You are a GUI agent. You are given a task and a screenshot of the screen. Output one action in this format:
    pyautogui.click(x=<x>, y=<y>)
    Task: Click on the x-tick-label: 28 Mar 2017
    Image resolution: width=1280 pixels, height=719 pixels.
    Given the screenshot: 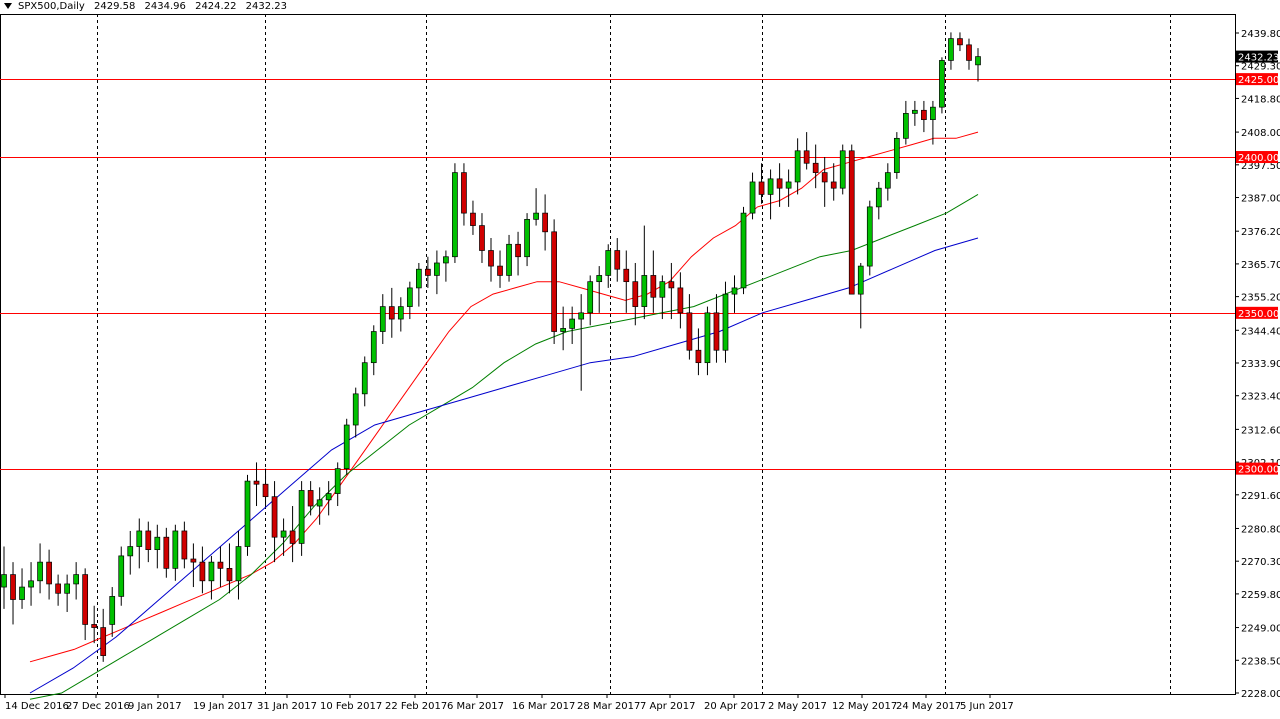 What is the action you would take?
    pyautogui.click(x=608, y=706)
    